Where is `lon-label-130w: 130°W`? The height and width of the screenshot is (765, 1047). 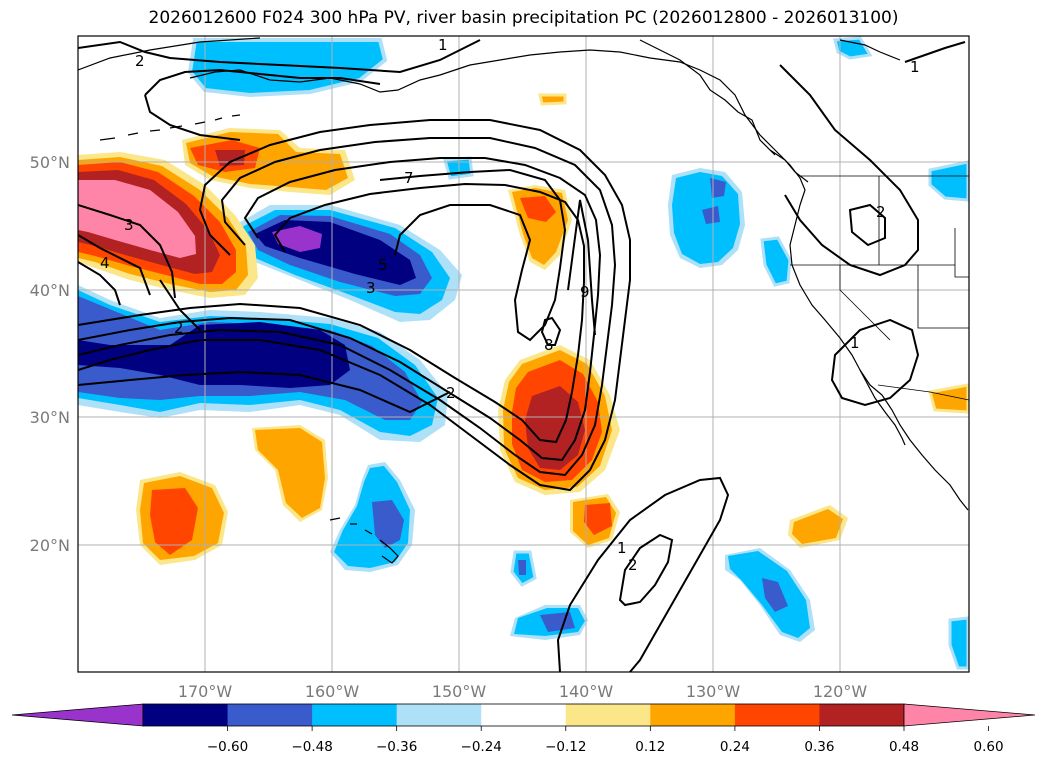 lon-label-130w: 130°W is located at coordinates (713, 691).